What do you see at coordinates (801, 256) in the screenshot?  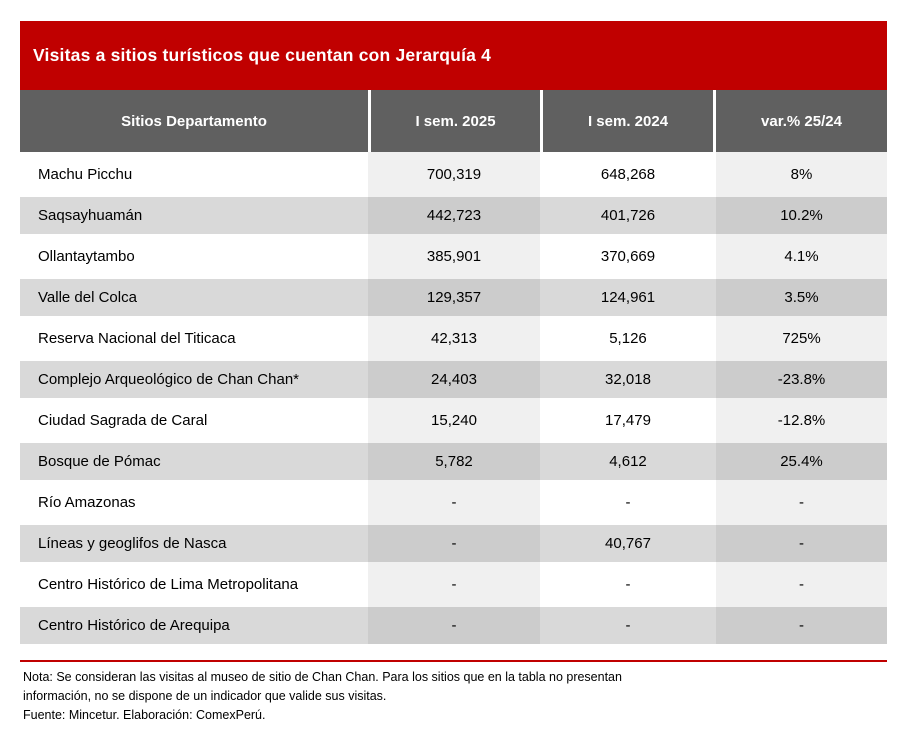 I see `var-pct-value-cell: 4.1%` at bounding box center [801, 256].